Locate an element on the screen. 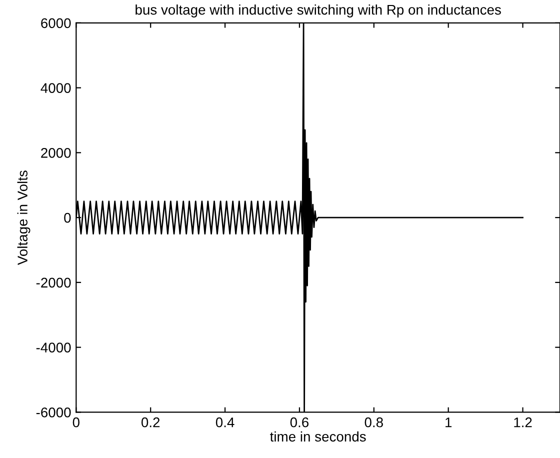 The image size is (560, 458). y-tick-label: -2000 is located at coordinates (53, 283).